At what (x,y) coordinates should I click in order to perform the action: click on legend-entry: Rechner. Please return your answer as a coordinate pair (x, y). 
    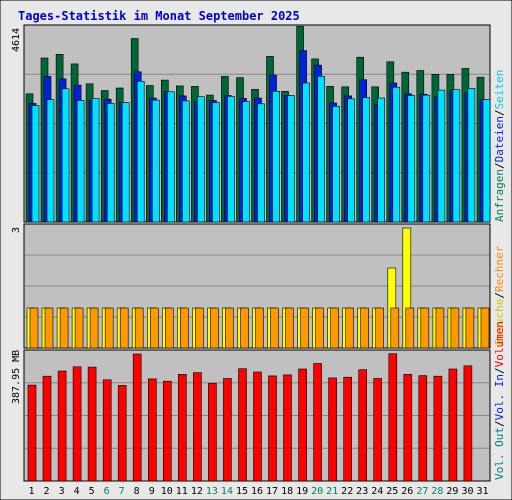
    Looking at the image, I should click on (499, 268).